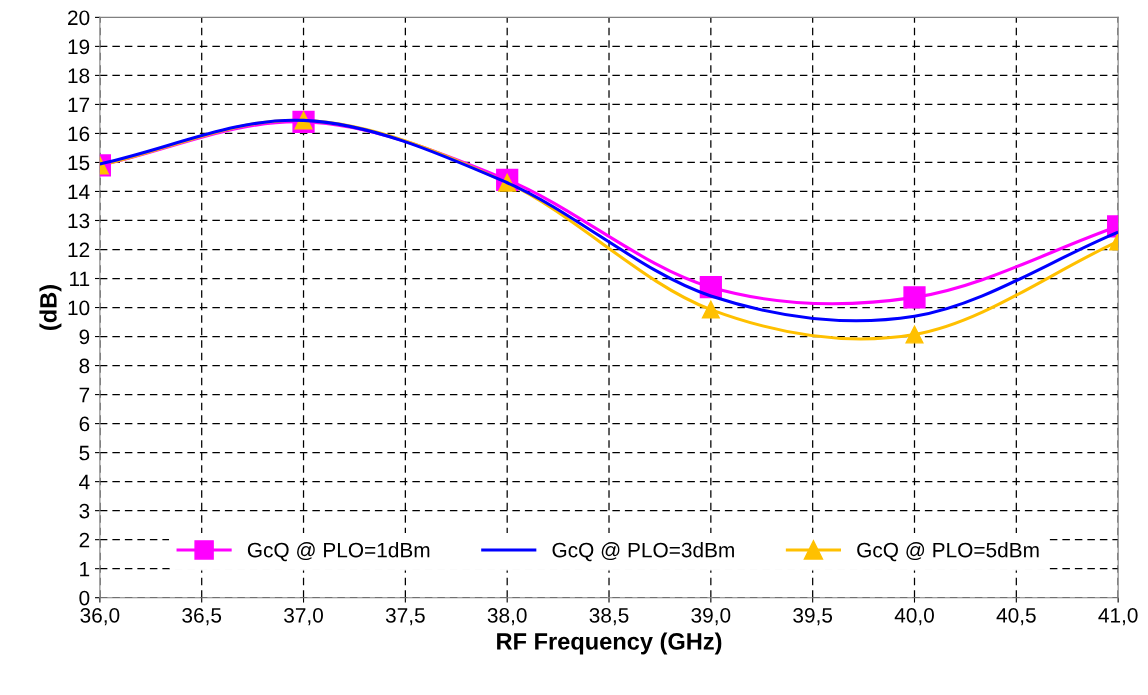 Image resolution: width=1148 pixels, height=695 pixels. What do you see at coordinates (84, 511) in the screenshot?
I see `y-tick-label: 3` at bounding box center [84, 511].